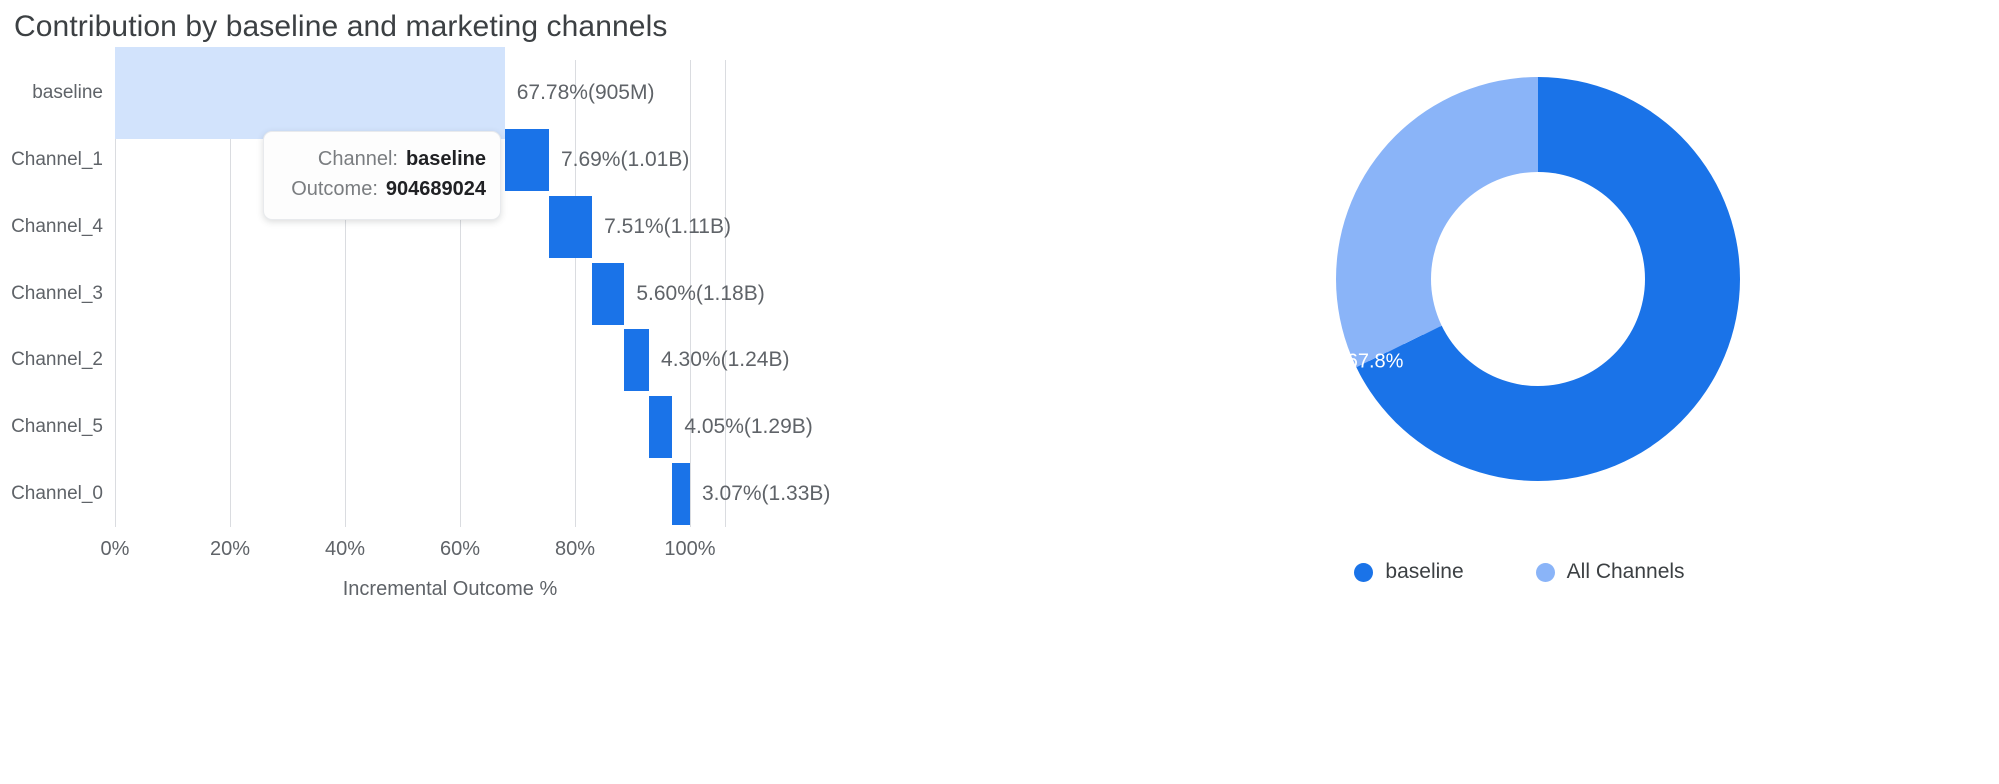 The width and height of the screenshot is (1999, 784). What do you see at coordinates (625, 160) in the screenshot?
I see `bar-value-channel_1: 7.69%(1.01B)` at bounding box center [625, 160].